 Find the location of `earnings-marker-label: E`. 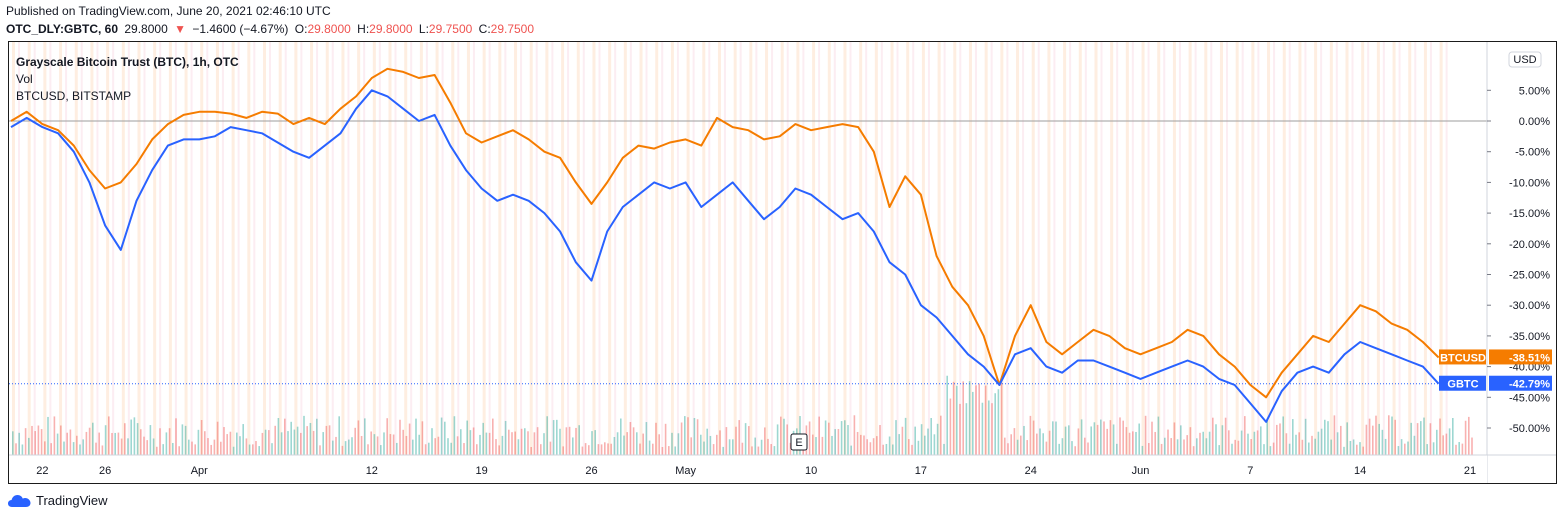

earnings-marker-label: E is located at coordinates (798, 443).